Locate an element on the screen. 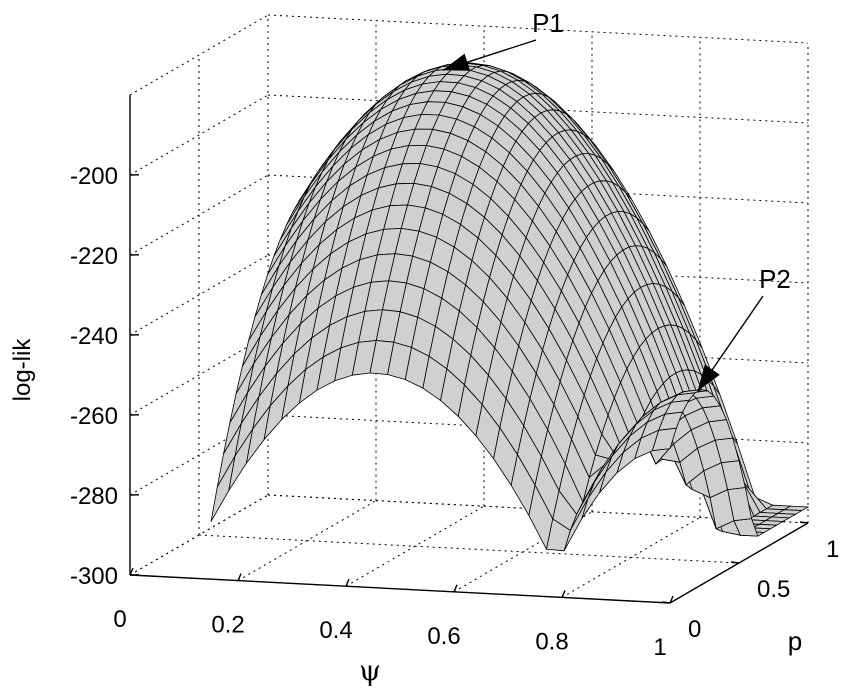 The height and width of the screenshot is (695, 850). grid-floor-y is located at coordinates (469, 549).